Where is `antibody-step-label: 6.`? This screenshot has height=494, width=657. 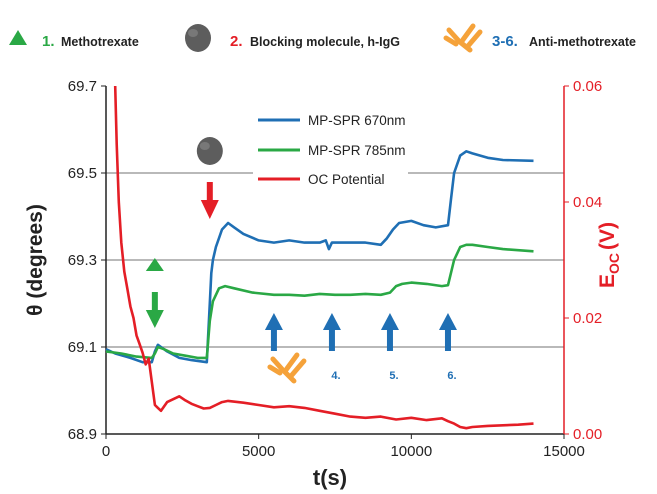 antibody-step-label: 6. is located at coordinates (451, 376).